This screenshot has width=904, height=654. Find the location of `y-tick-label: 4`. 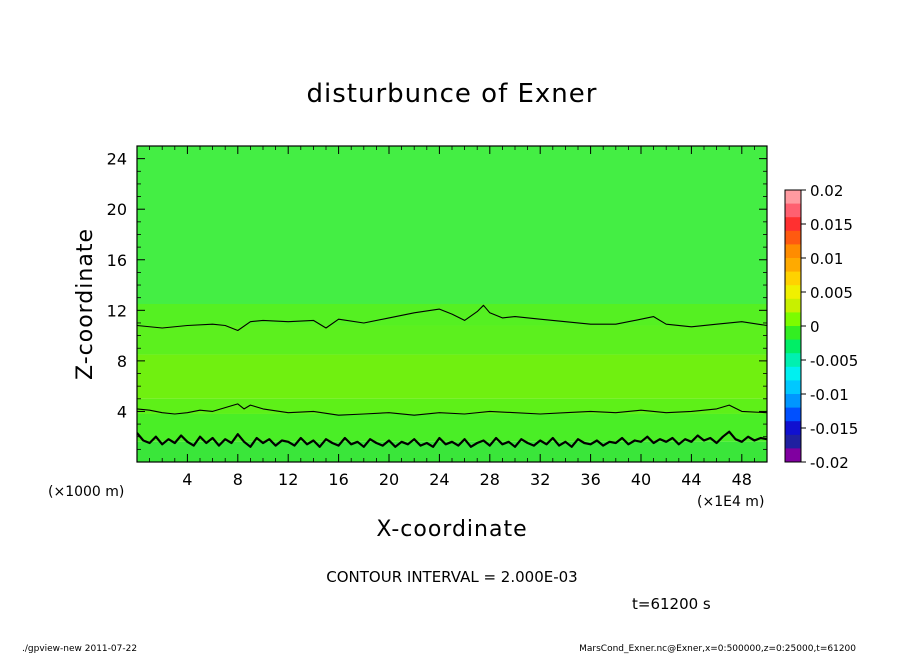

y-tick-label: 4 is located at coordinates (122, 411).